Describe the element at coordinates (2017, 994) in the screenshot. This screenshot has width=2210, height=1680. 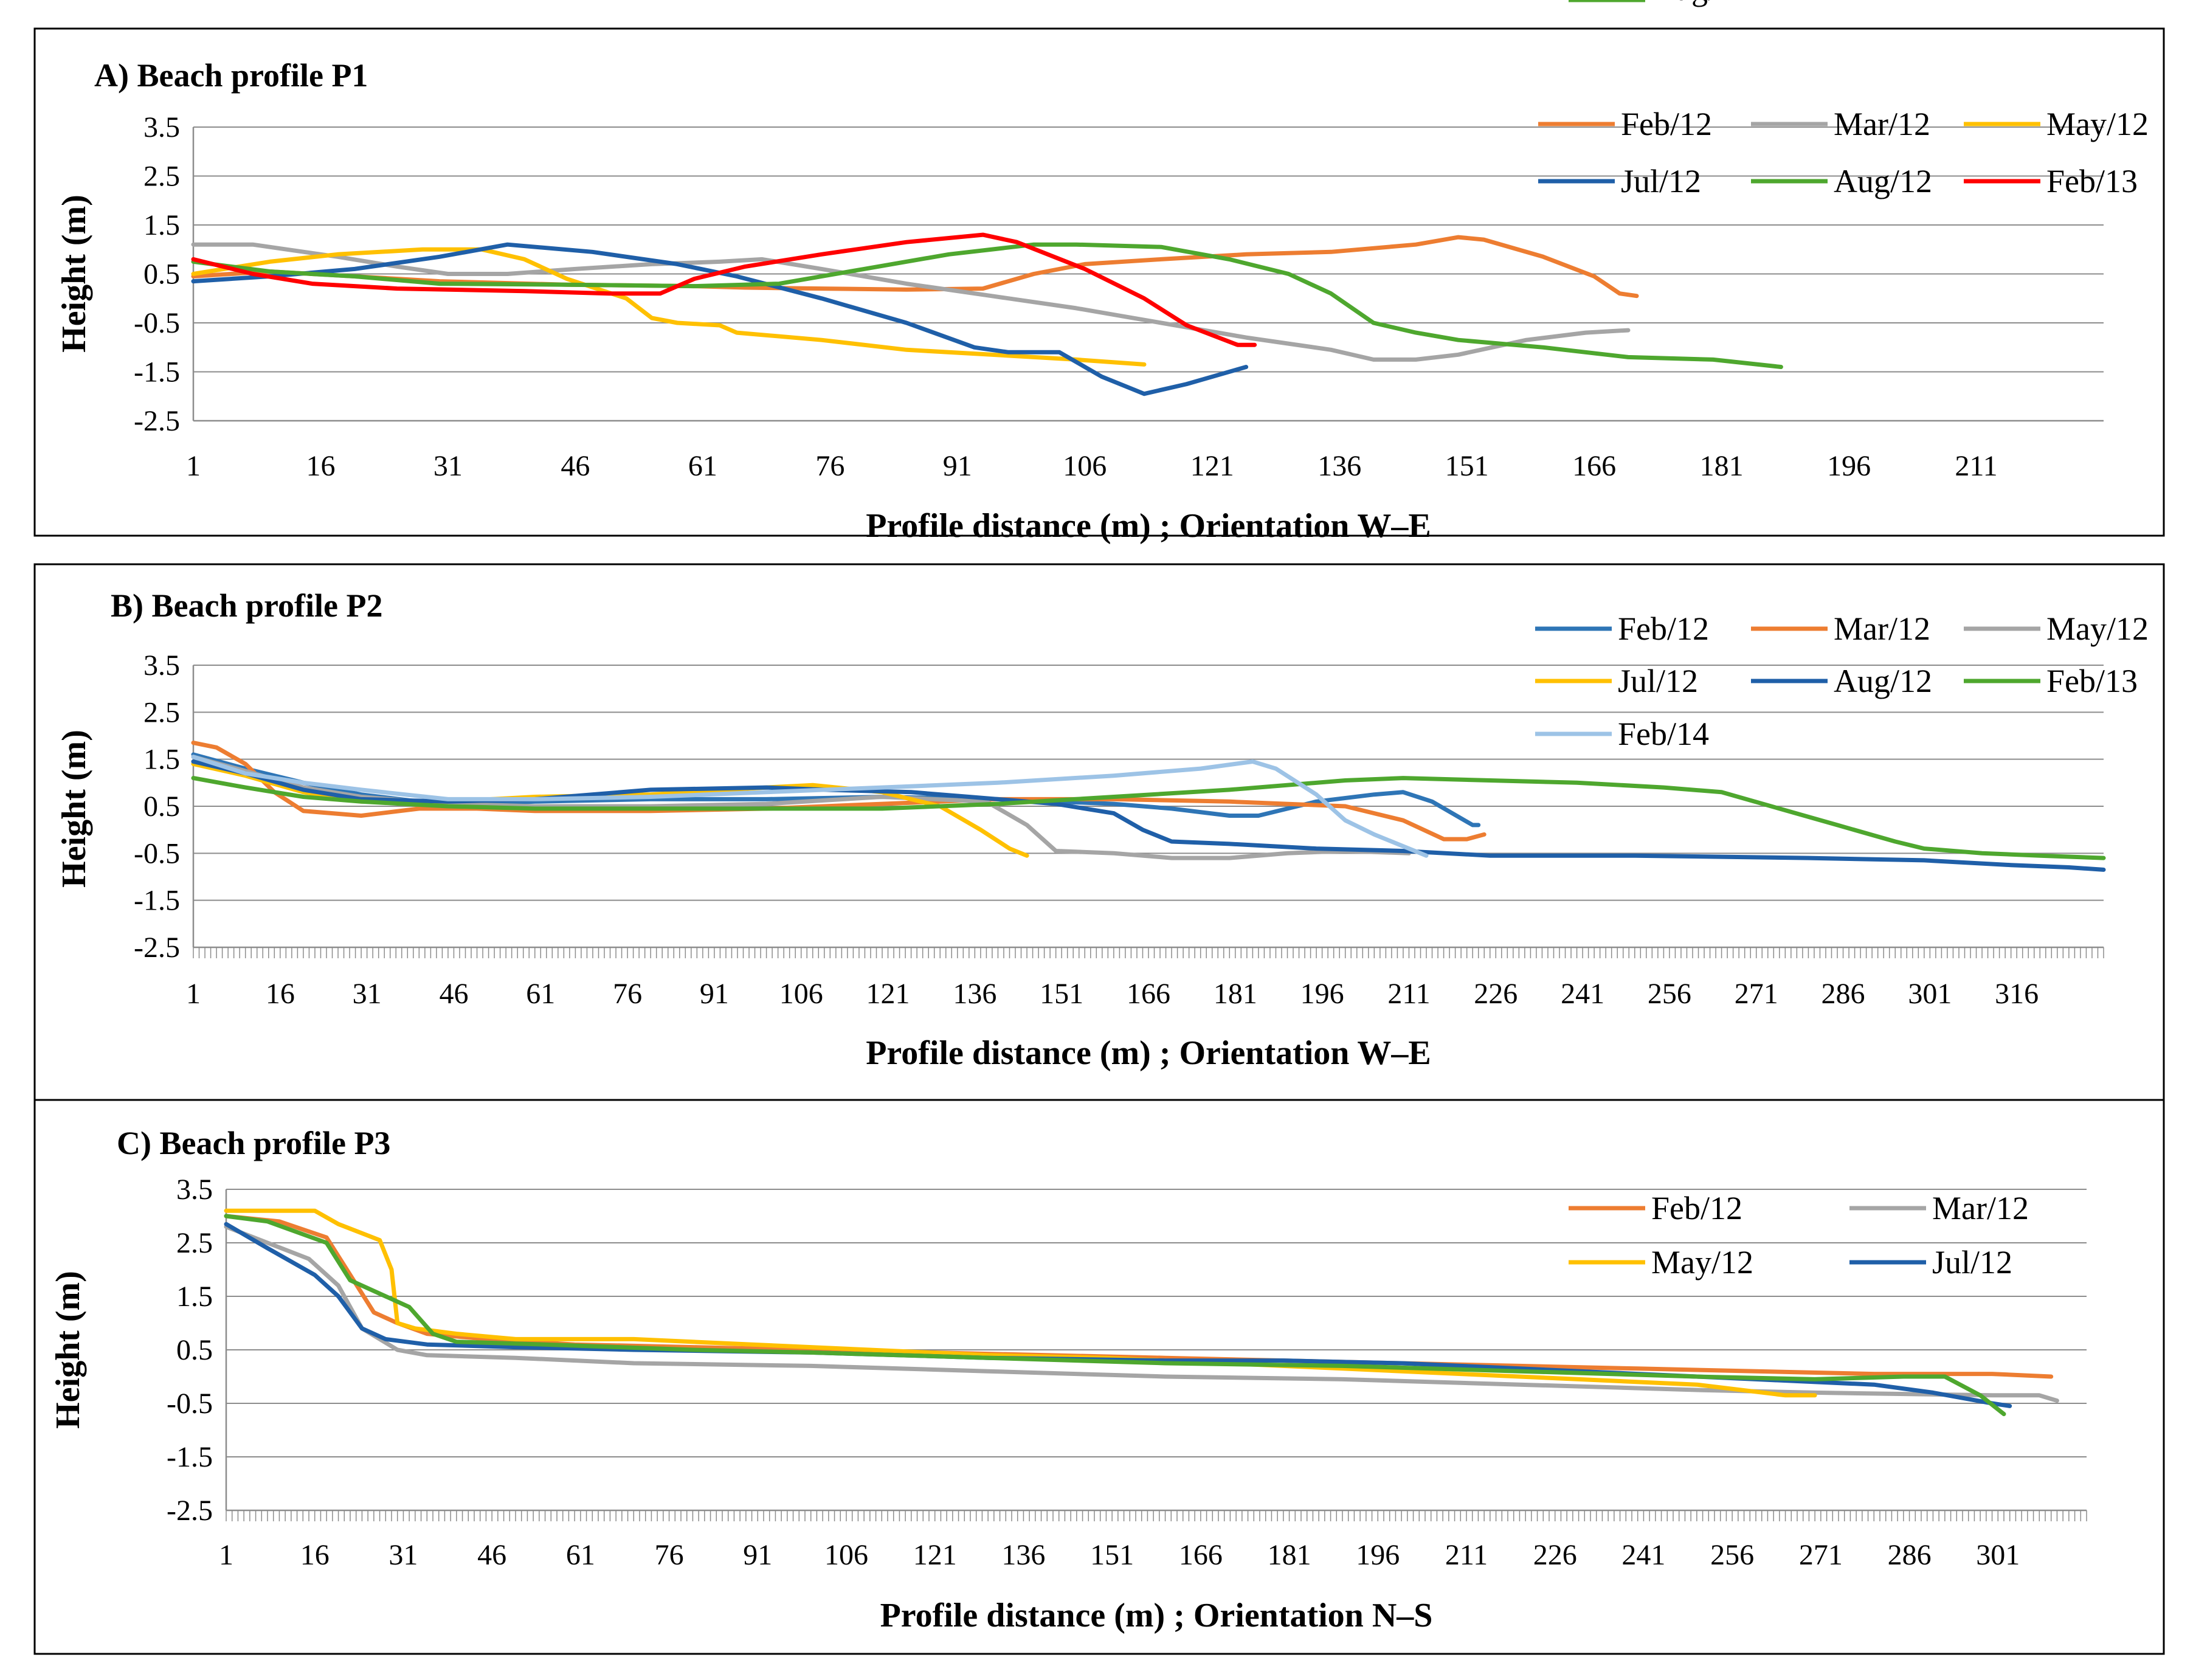
I see `x-tick-label: 316` at that location.